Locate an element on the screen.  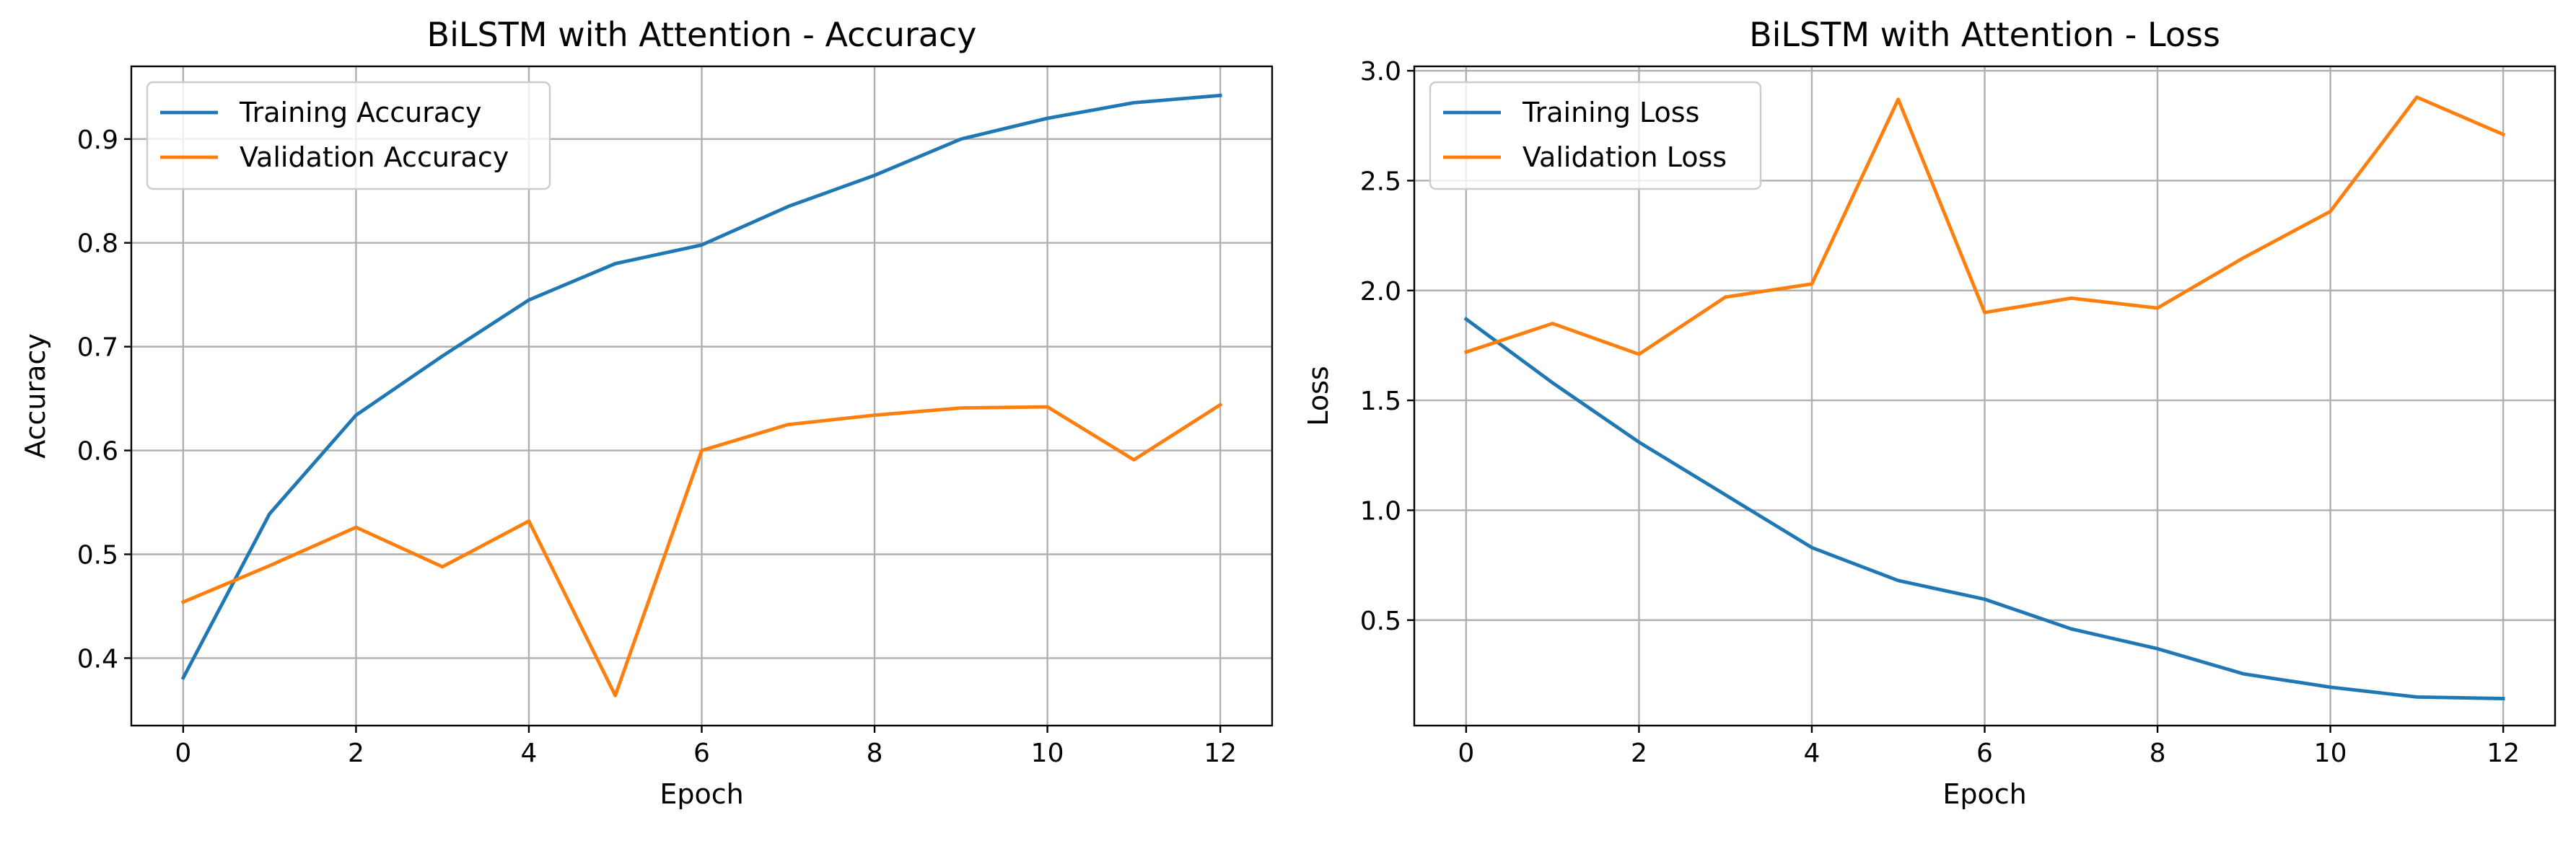
legend: Training Accuracy Validation Accuracy is located at coordinates (348, 135).